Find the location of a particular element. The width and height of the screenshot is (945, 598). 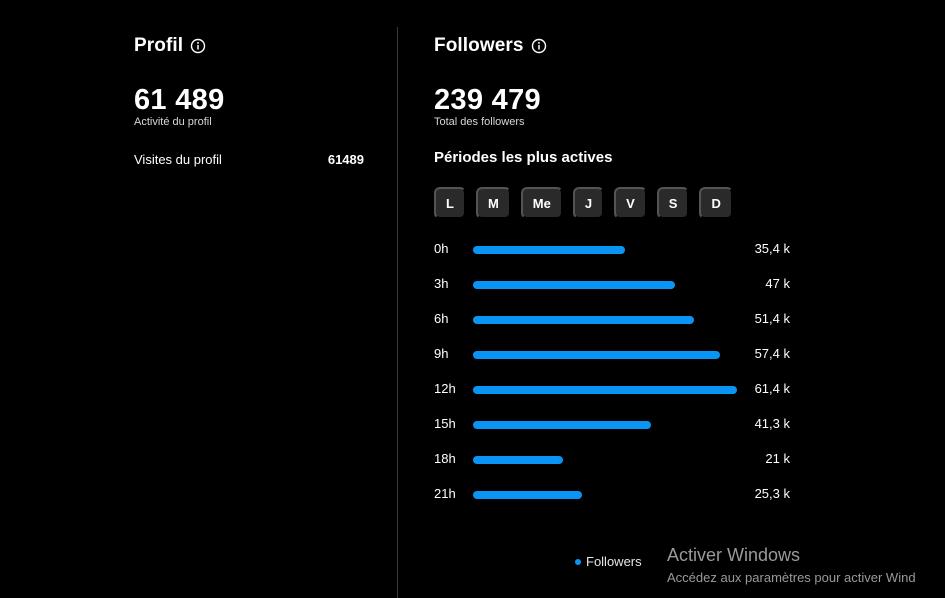

chart-row: 0h 35,4 k is located at coordinates (614, 256).